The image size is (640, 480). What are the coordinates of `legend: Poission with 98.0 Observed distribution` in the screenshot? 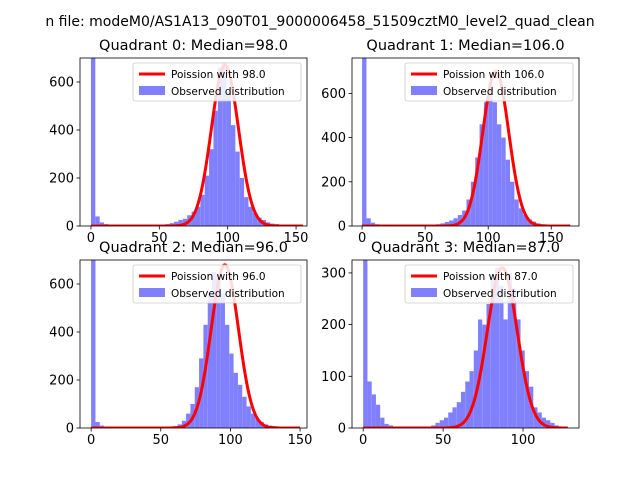 It's located at (217, 82).